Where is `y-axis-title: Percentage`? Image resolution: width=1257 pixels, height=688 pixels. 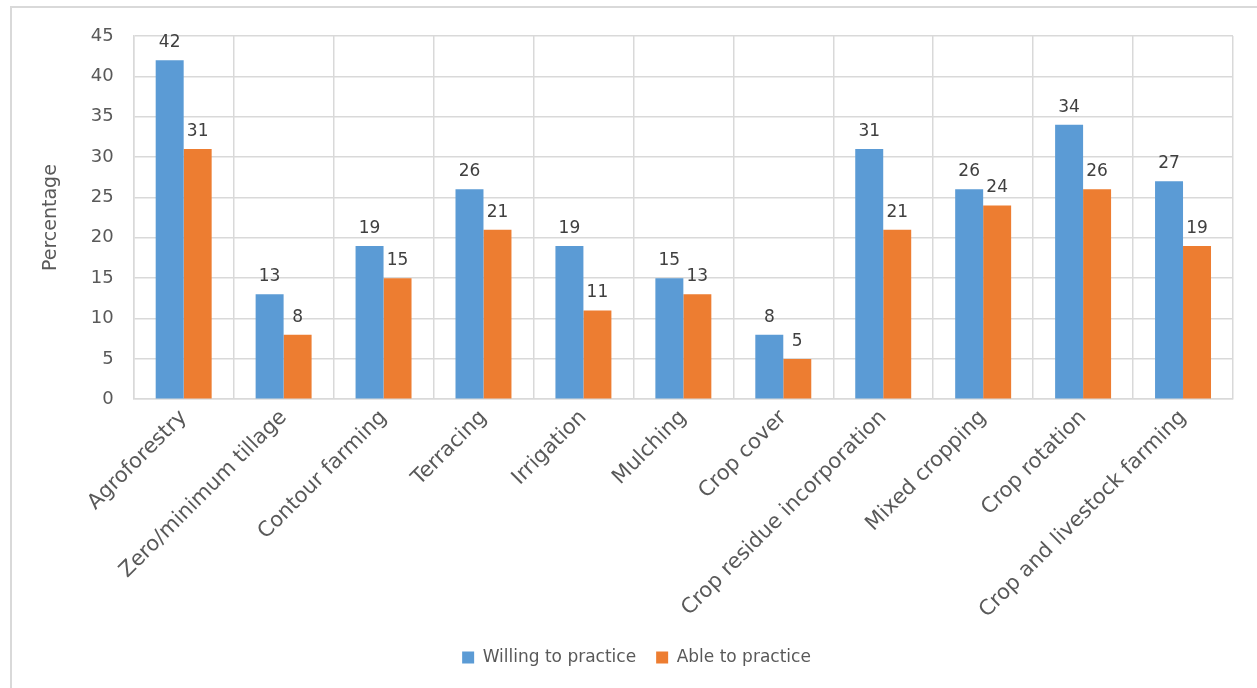 y-axis-title: Percentage is located at coordinates (49, 218).